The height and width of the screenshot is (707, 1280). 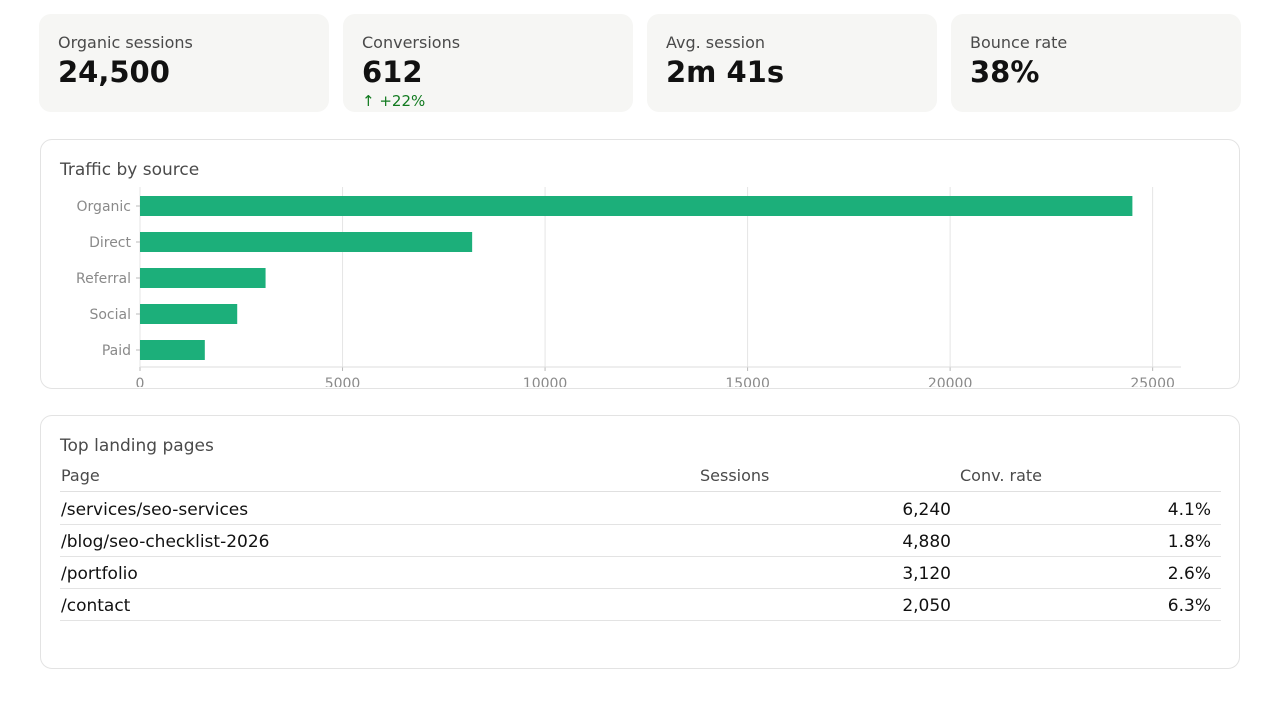 What do you see at coordinates (1189, 542) in the screenshot?
I see `conv-rate-value: 1.8%` at bounding box center [1189, 542].